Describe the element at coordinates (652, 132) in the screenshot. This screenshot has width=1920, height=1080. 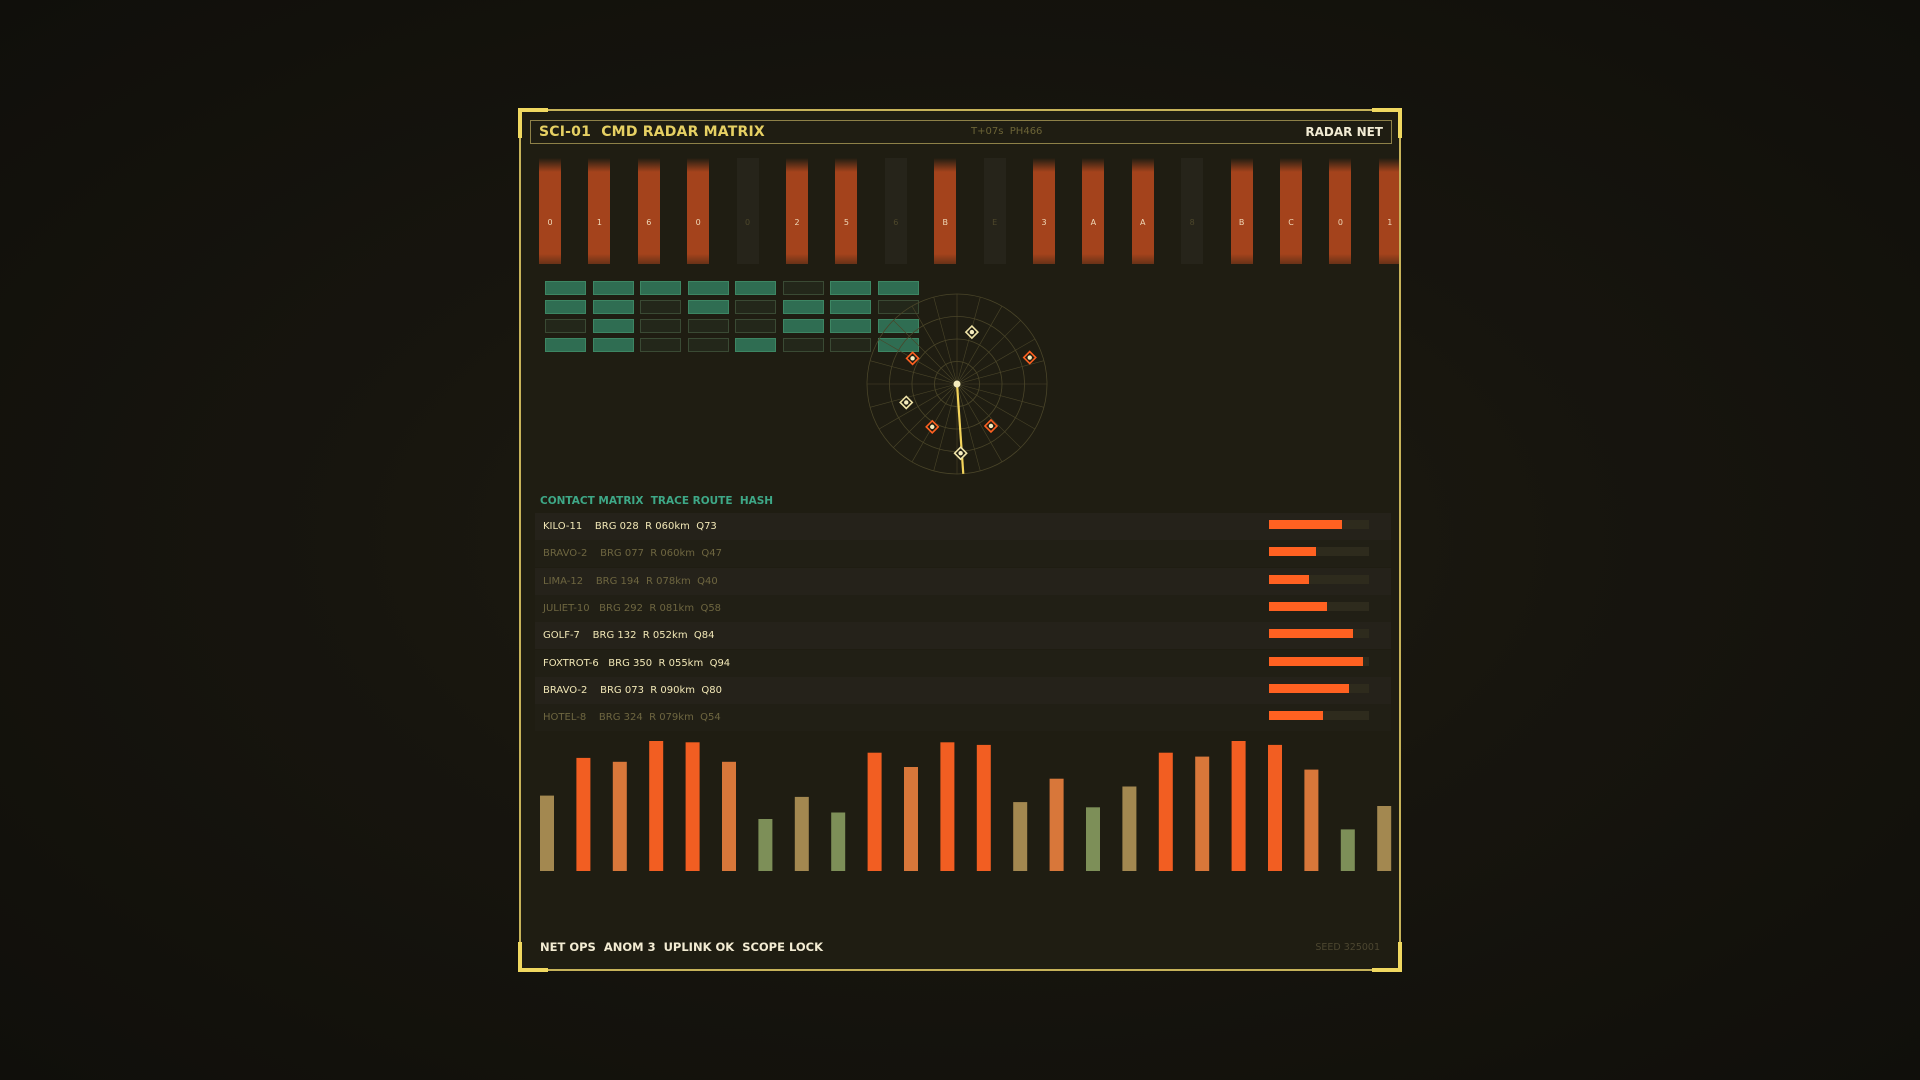
I see `panel-title: SCI-01 CMD RADAR MATRIX` at that location.